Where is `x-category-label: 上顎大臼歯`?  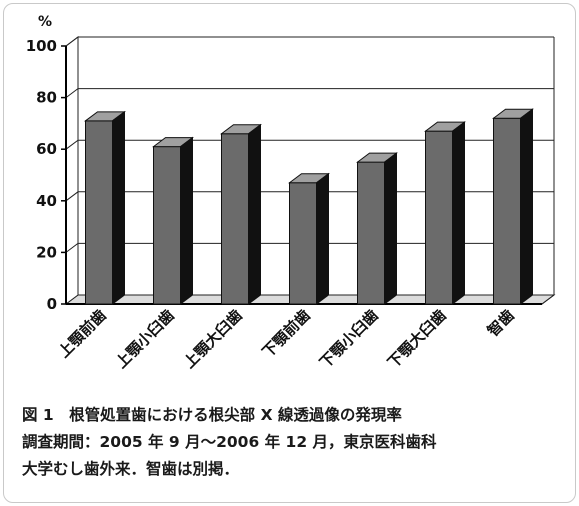 x-category-label: 上顎大臼歯 is located at coordinates (213, 339).